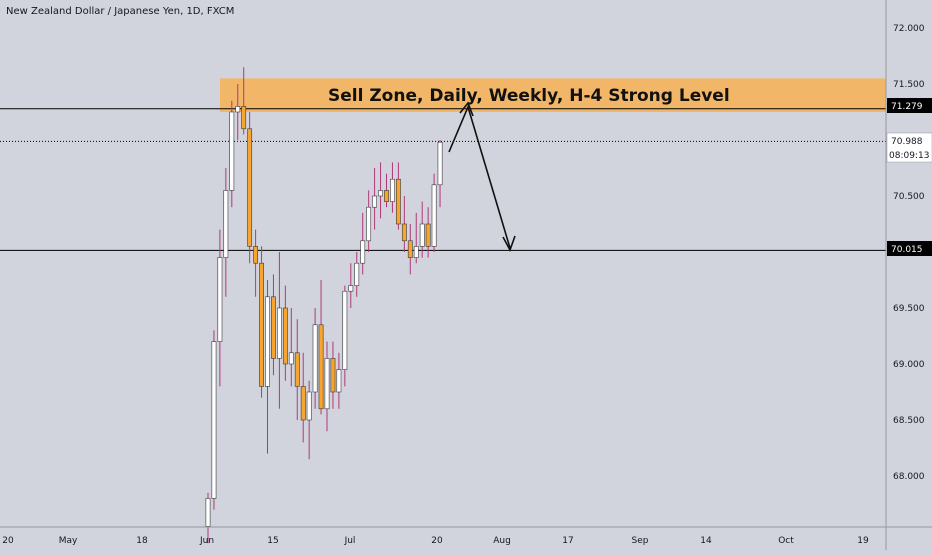 Image resolution: width=932 pixels, height=555 pixels. I want to click on sell-zone-rect, so click(553, 95).